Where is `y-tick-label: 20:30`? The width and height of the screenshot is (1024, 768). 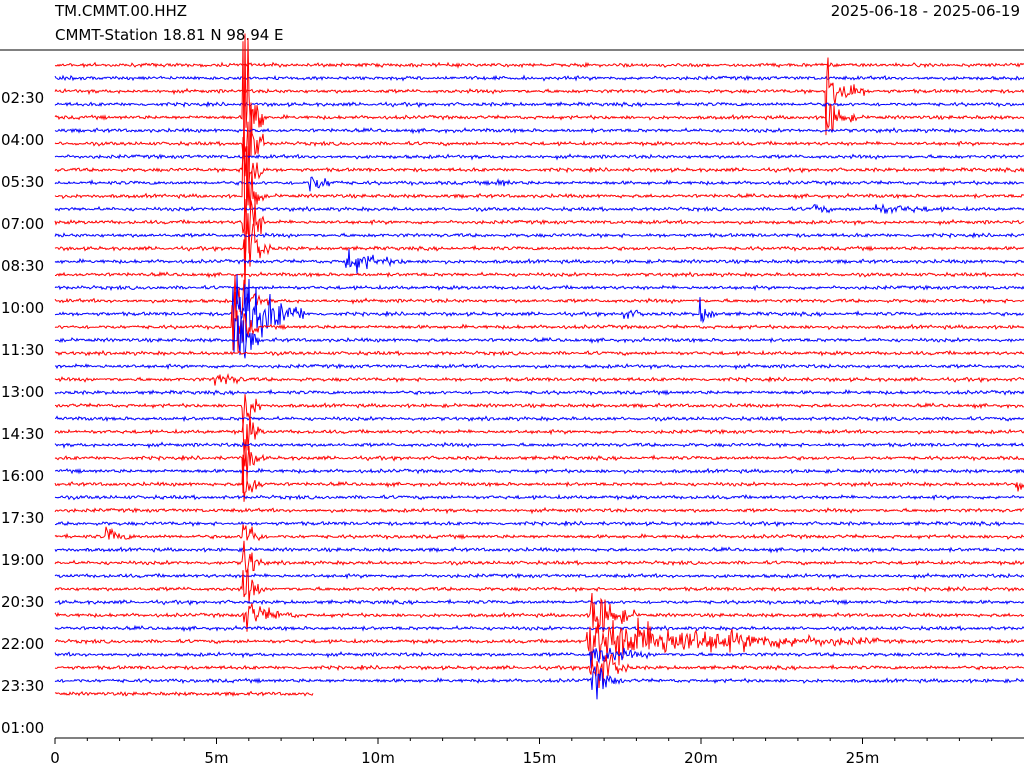
y-tick-label: 20:30 is located at coordinates (22, 602).